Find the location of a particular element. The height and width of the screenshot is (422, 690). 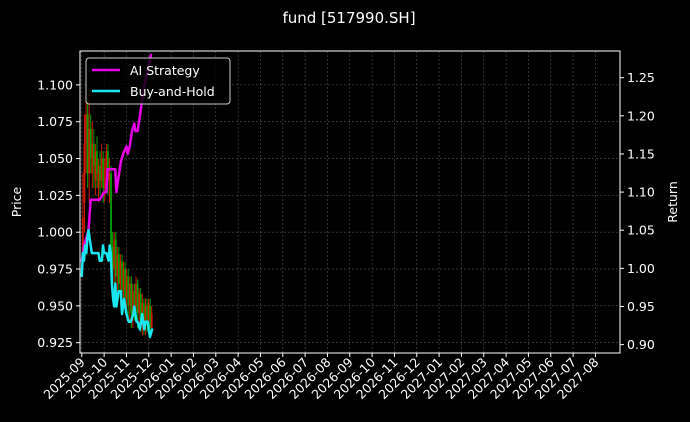

y-axis-left-label: Price is located at coordinates (16, 201).